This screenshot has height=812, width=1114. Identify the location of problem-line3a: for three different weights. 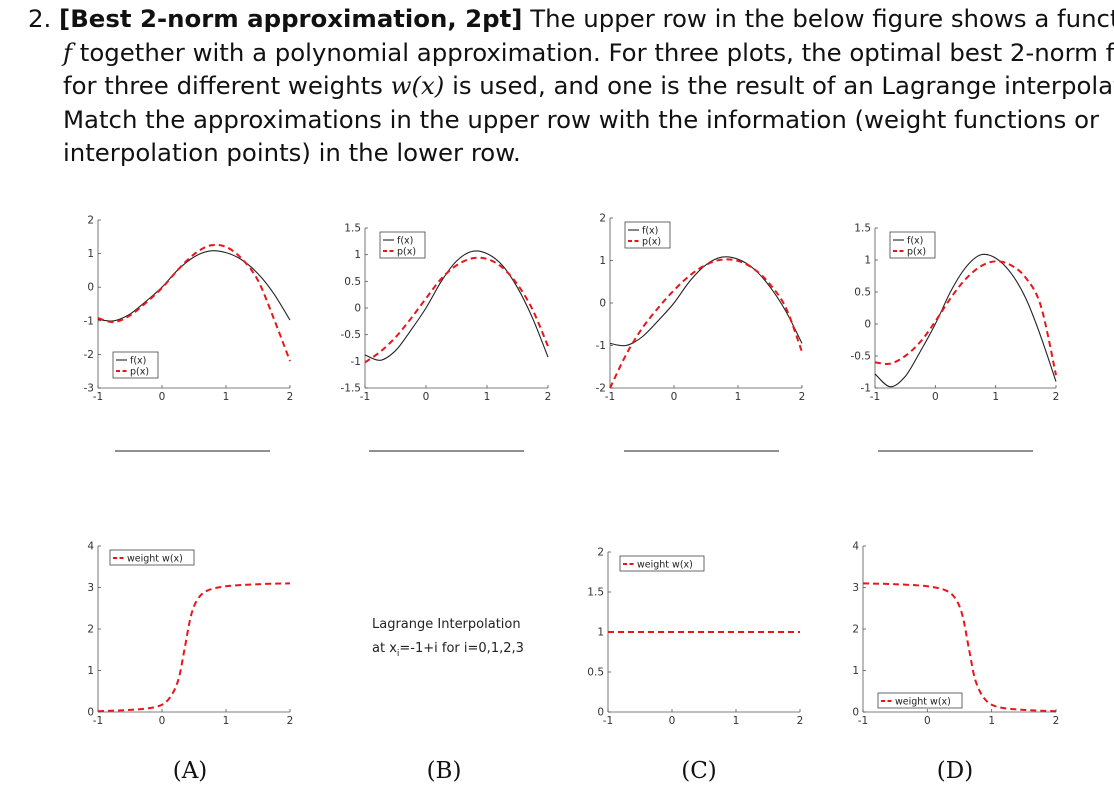
(223, 86).